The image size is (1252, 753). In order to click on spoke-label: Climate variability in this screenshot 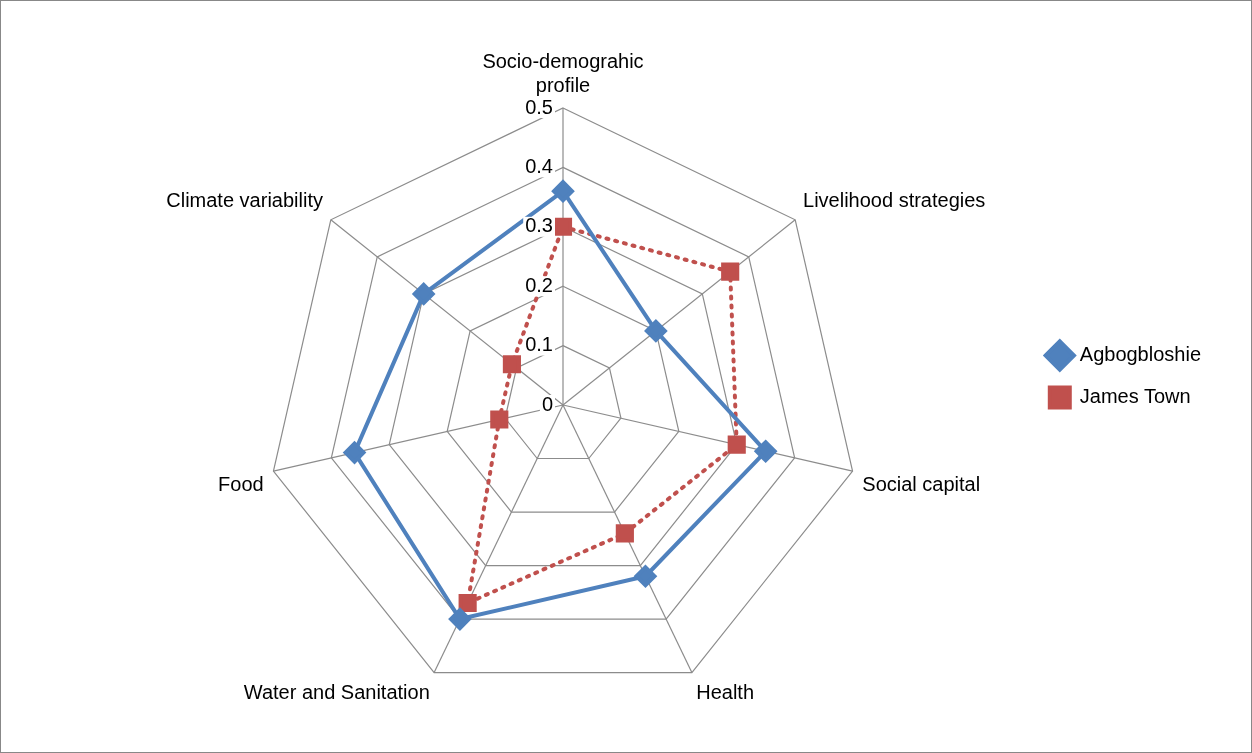, I will do `click(244, 200)`.